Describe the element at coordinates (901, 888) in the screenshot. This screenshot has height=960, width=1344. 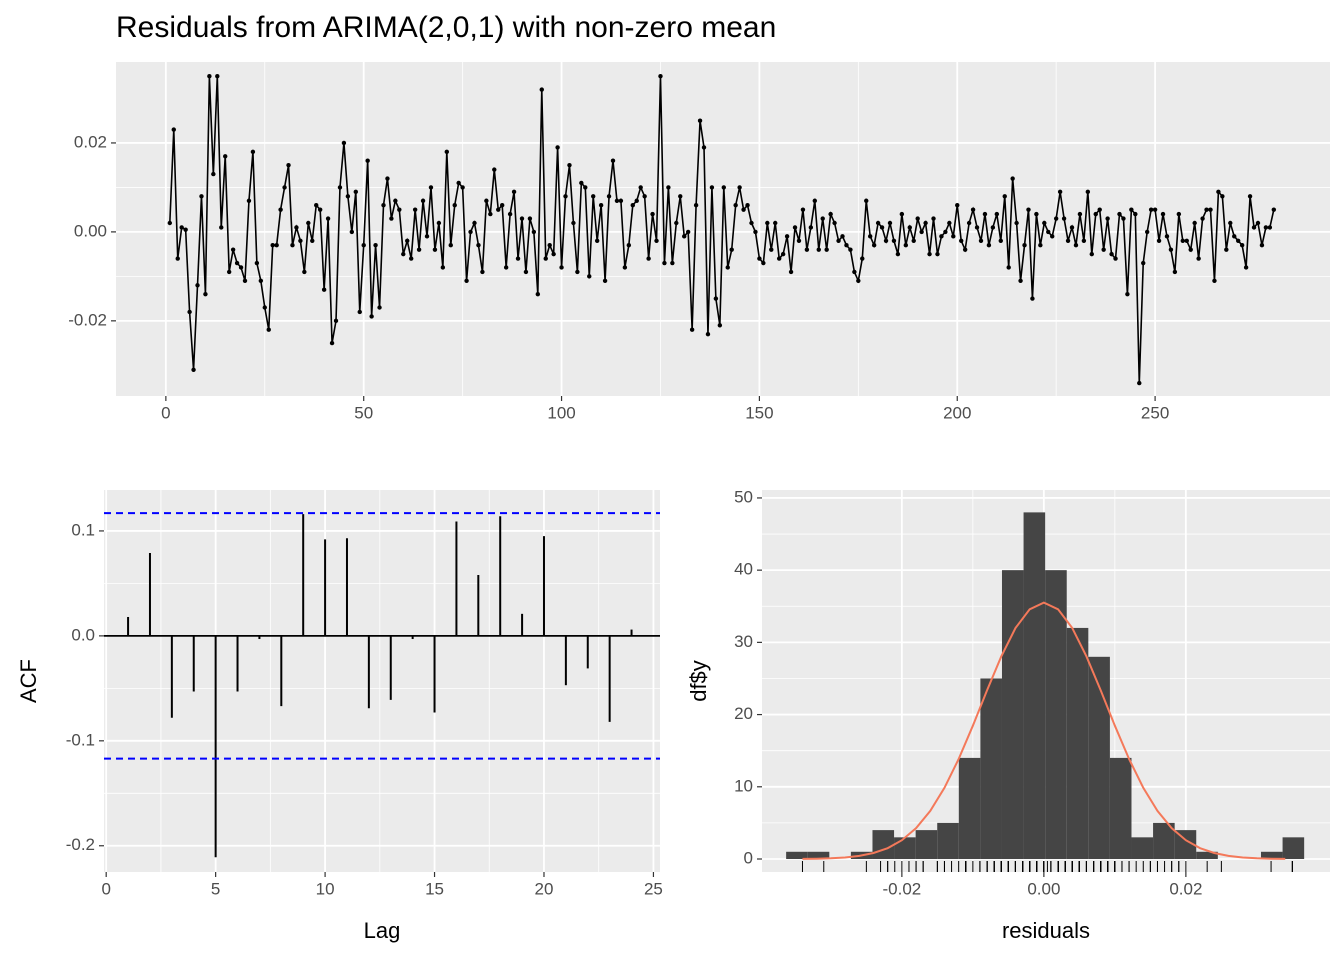
I see `x-tick-label: -0.02` at that location.